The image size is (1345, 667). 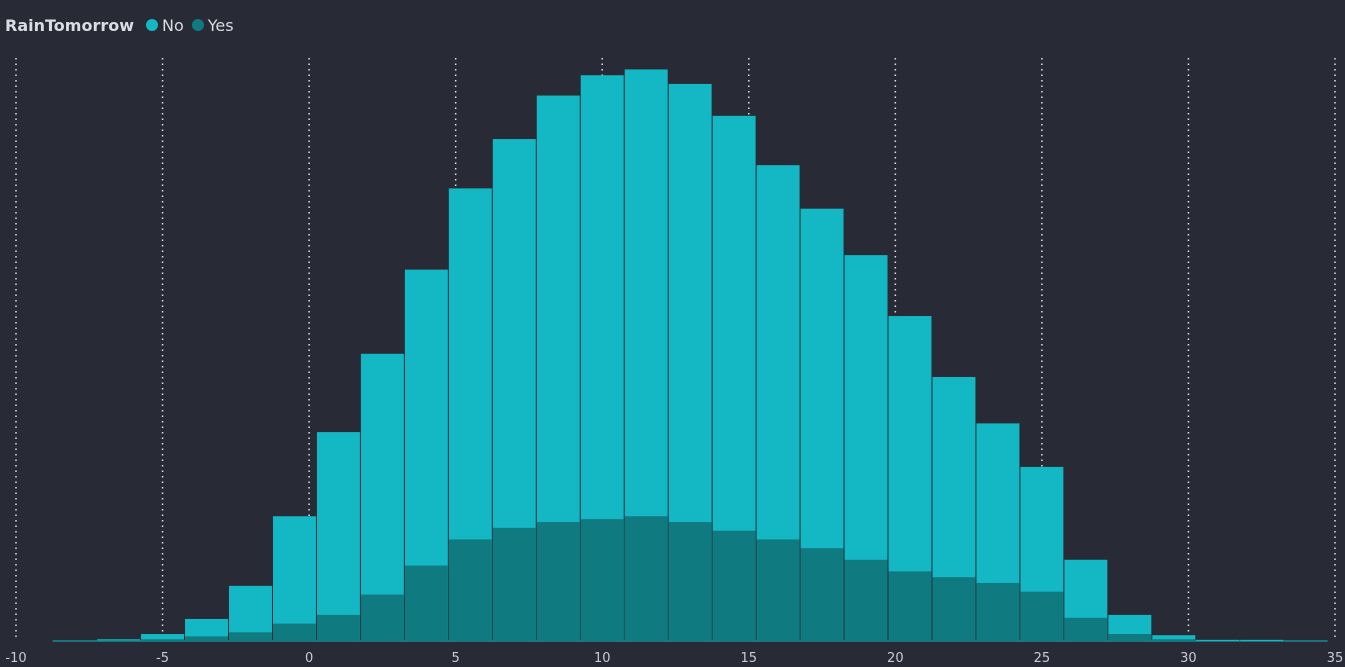 What do you see at coordinates (152, 25) in the screenshot?
I see `legend-dot-no` at bounding box center [152, 25].